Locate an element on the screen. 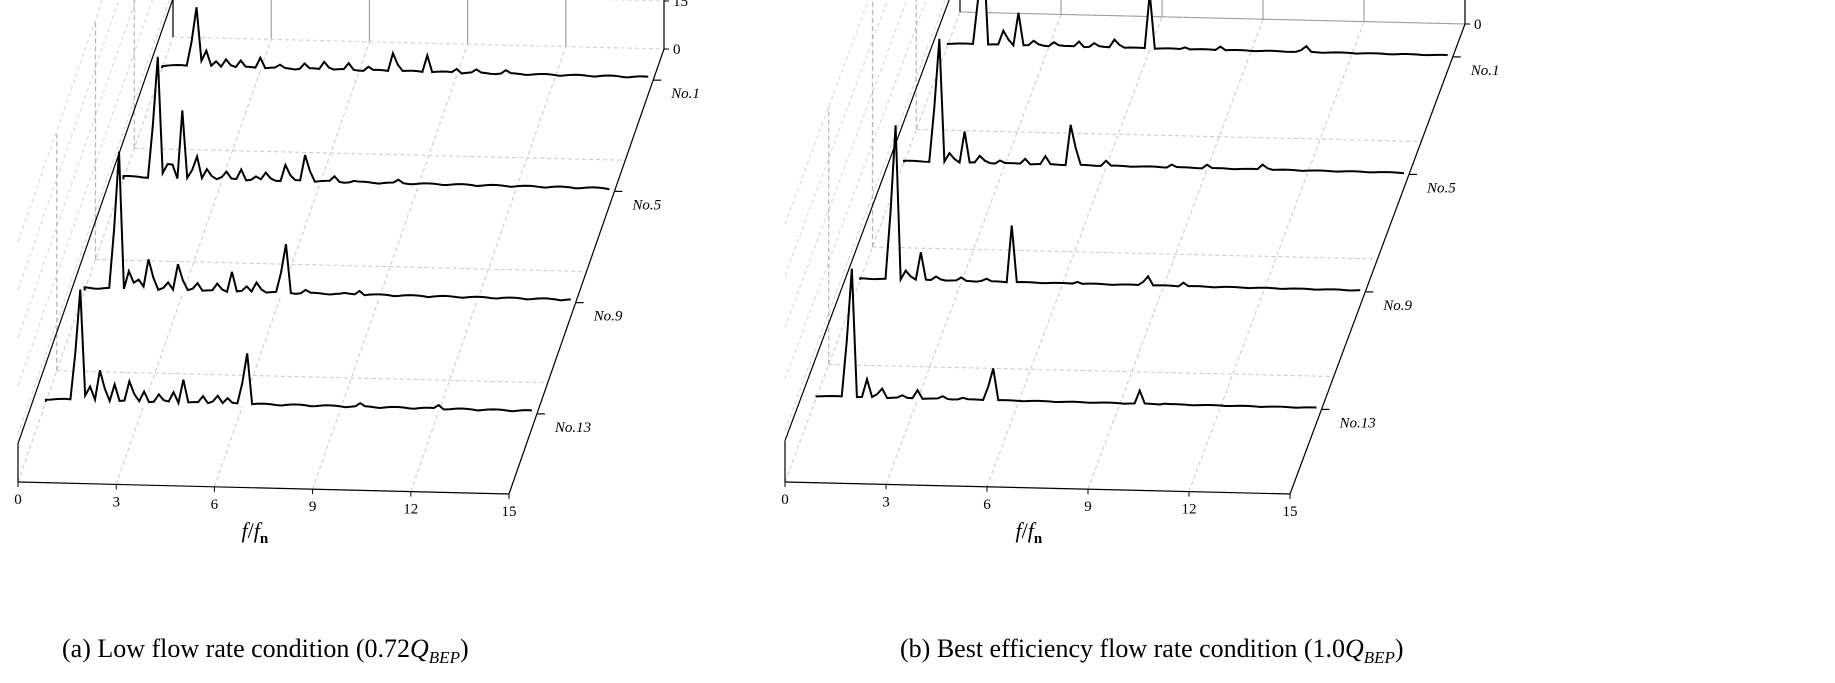 The image size is (1835, 683). panel-a-series-no9: No.9 is located at coordinates (353, 238).